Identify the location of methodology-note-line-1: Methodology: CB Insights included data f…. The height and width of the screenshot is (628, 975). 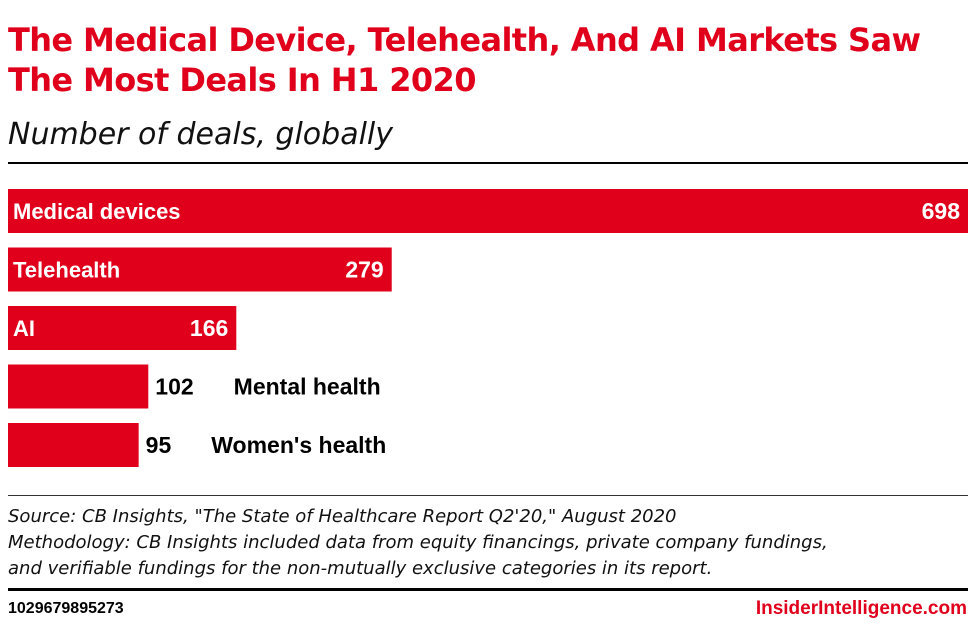
(418, 542).